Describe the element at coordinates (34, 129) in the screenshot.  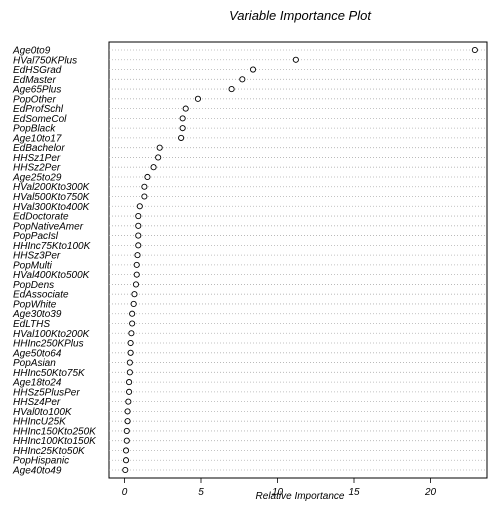
I see `variable-label: PopBlack` at that location.